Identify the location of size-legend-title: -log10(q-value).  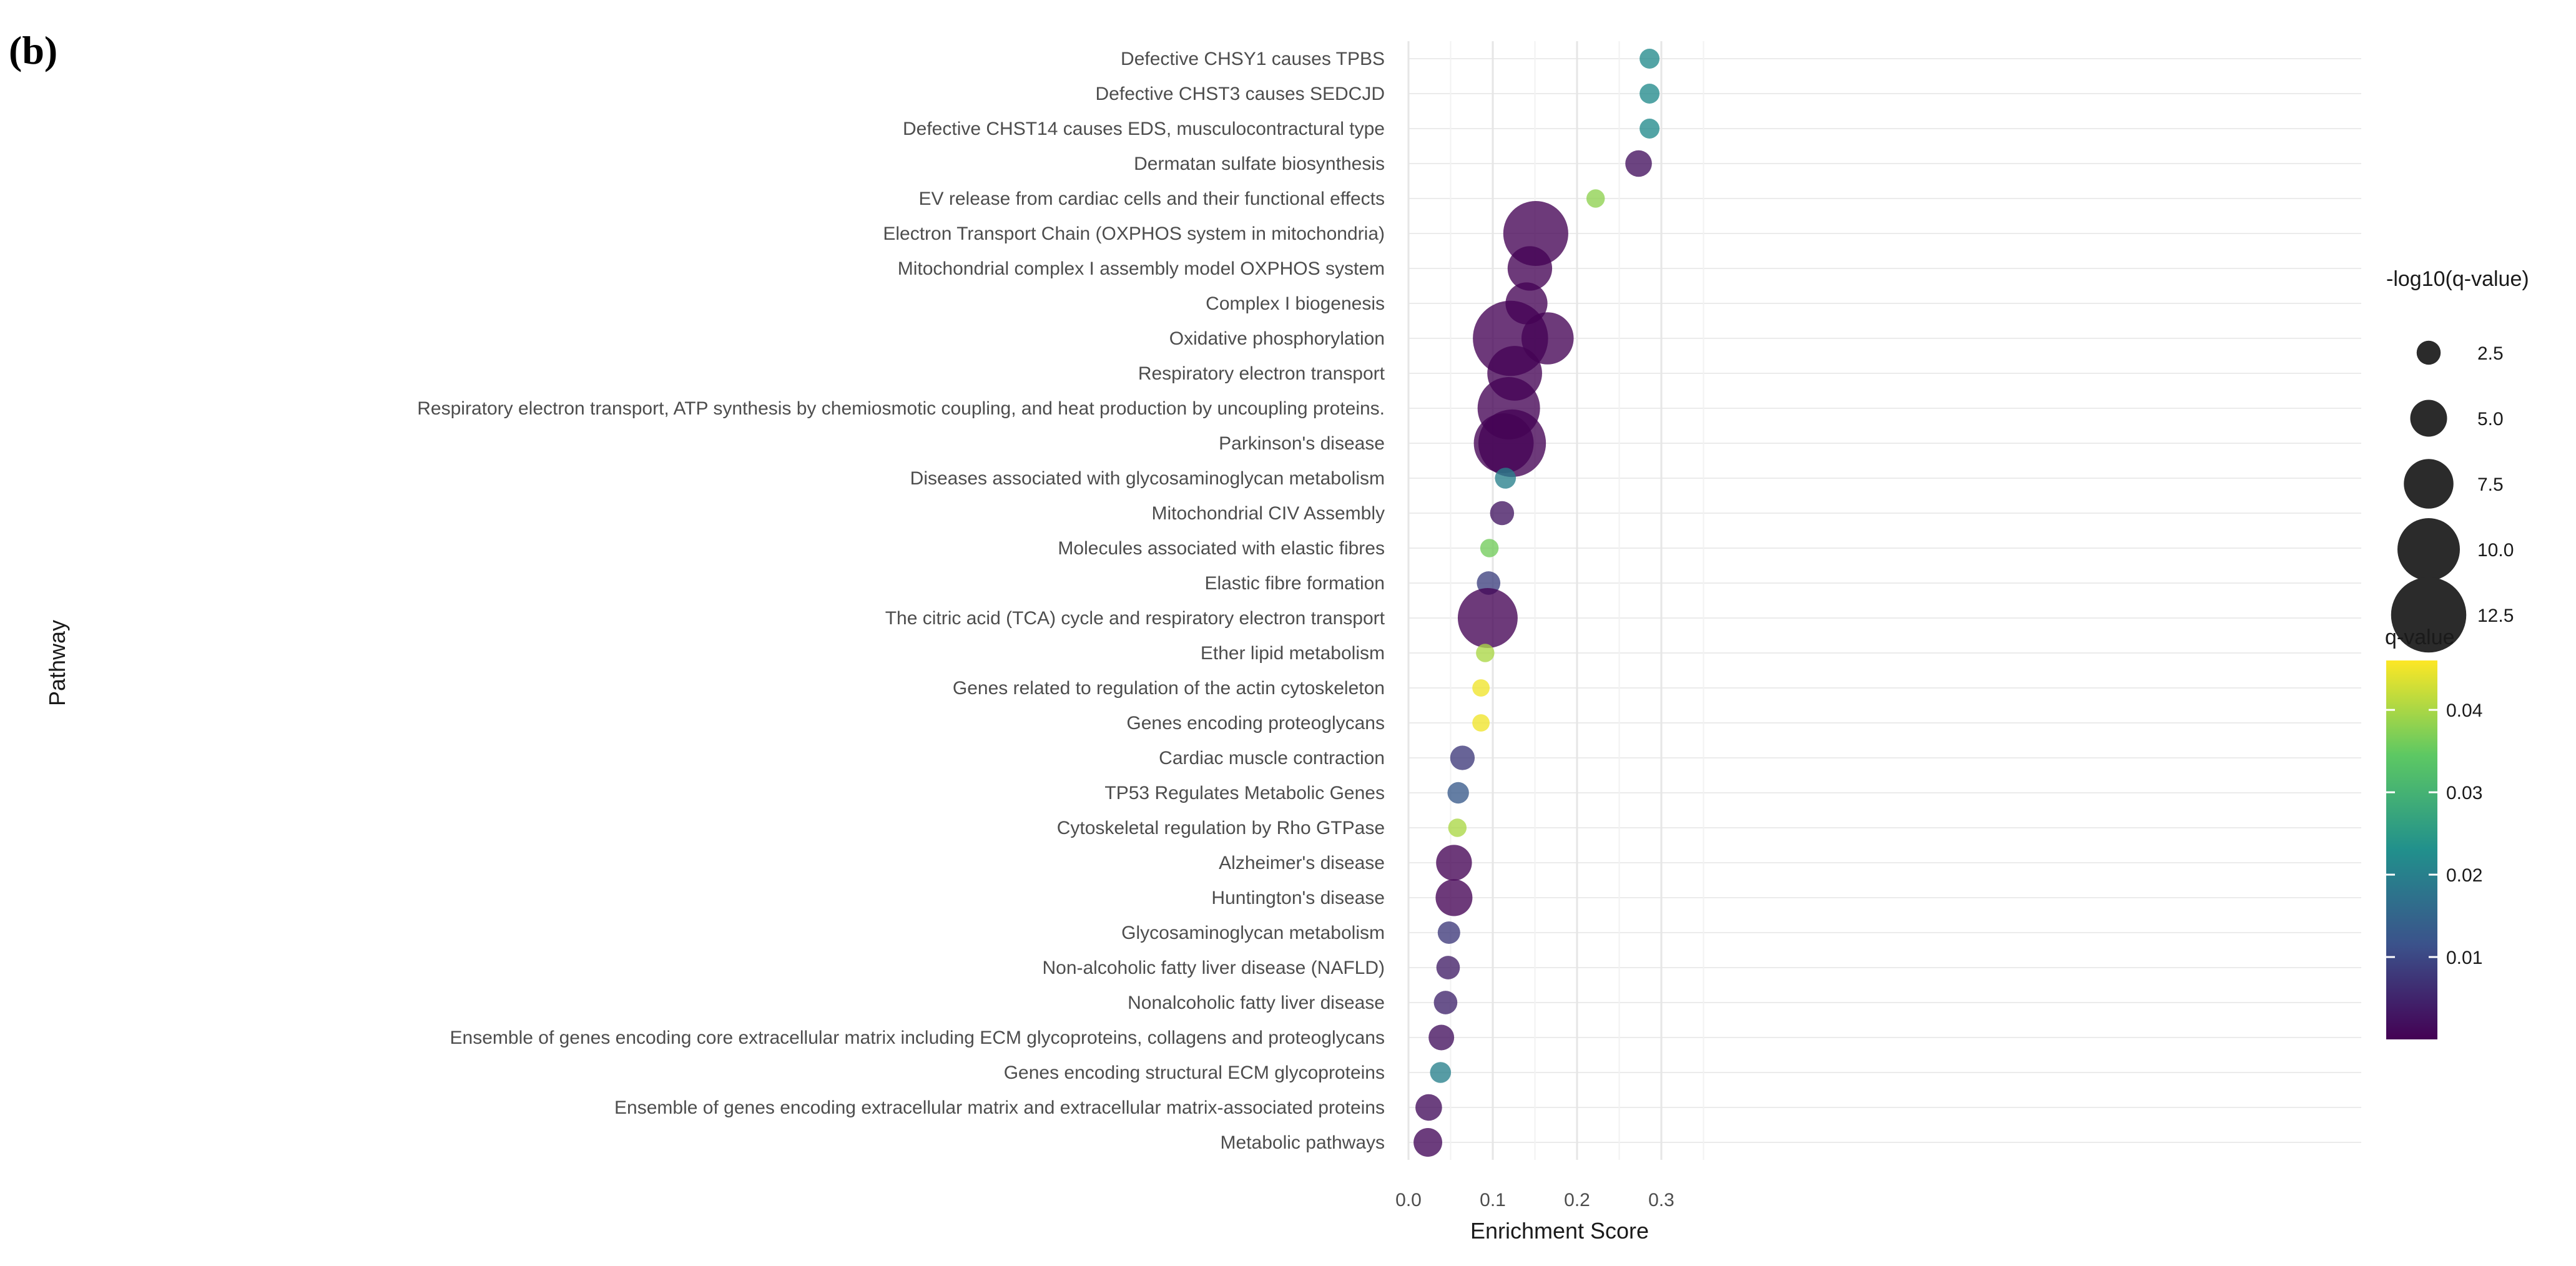
(2457, 279).